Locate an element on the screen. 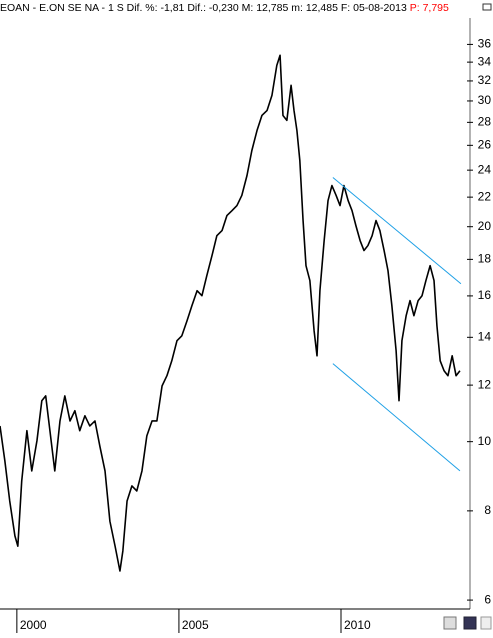 The width and height of the screenshot is (493, 638). y-tick-label: 24 is located at coordinates (485, 169).